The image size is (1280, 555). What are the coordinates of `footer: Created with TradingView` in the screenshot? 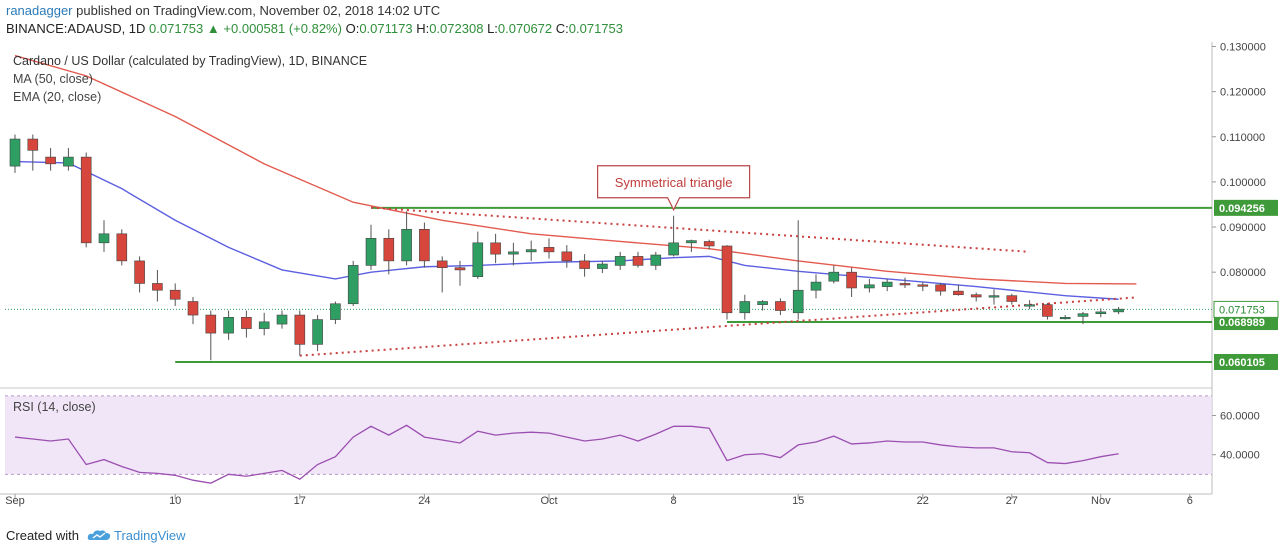 It's located at (96, 535).